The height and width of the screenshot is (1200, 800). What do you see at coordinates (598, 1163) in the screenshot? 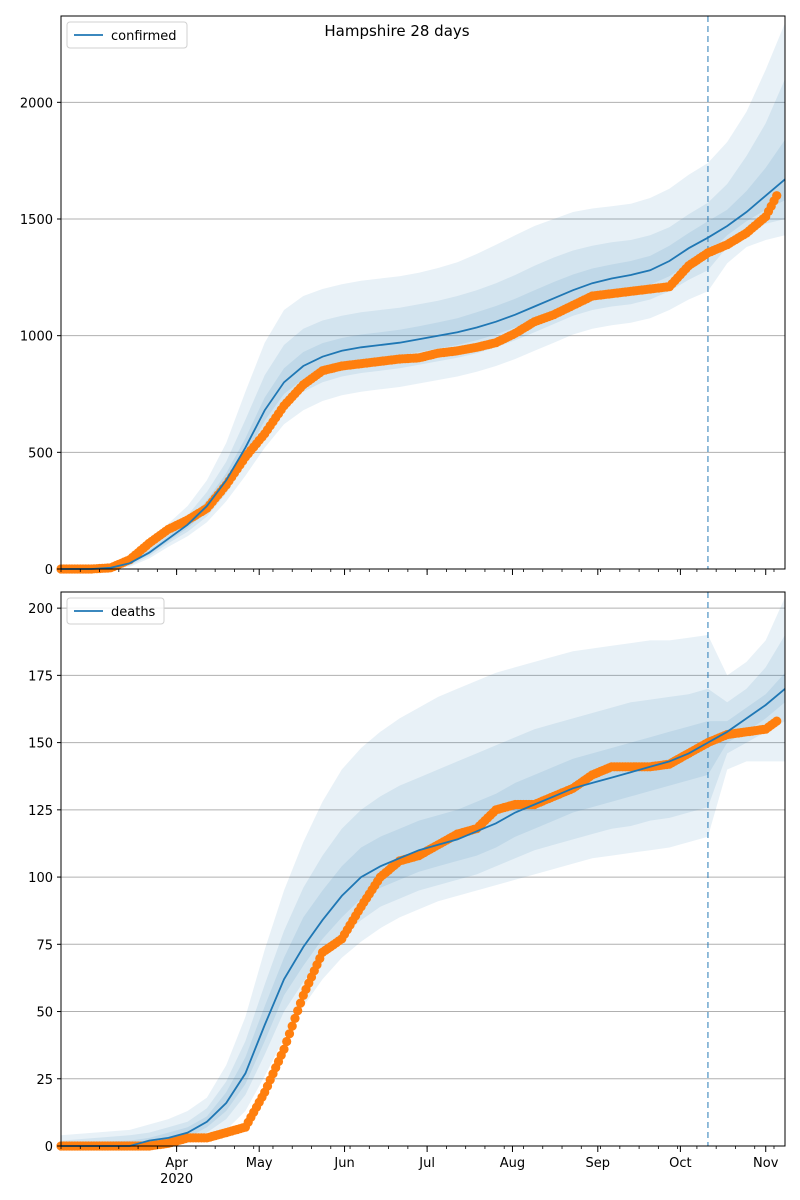
I see `x-tick-label: Sep` at bounding box center [598, 1163].